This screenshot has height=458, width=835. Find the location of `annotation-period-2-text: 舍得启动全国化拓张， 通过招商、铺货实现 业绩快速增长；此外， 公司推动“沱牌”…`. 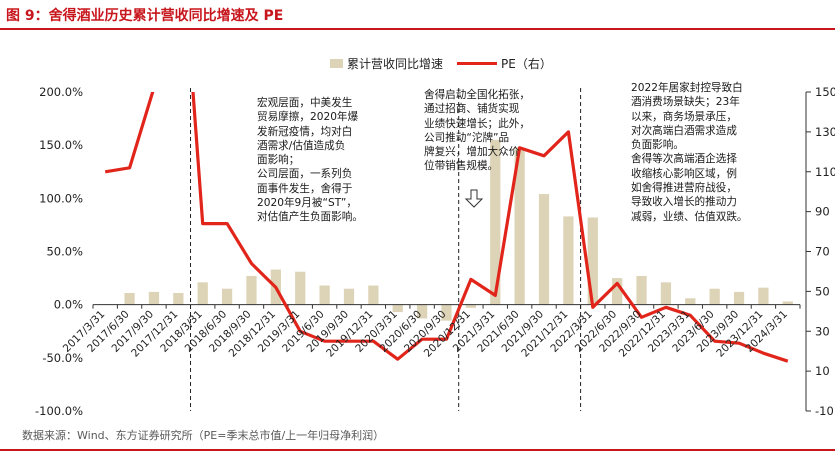

annotation-period-2-text: 舍得启动全国化拓张， 通过招商、铺货实现 业绩快速增长；此外， 公司推动“沱牌”… is located at coordinates (477, 131).